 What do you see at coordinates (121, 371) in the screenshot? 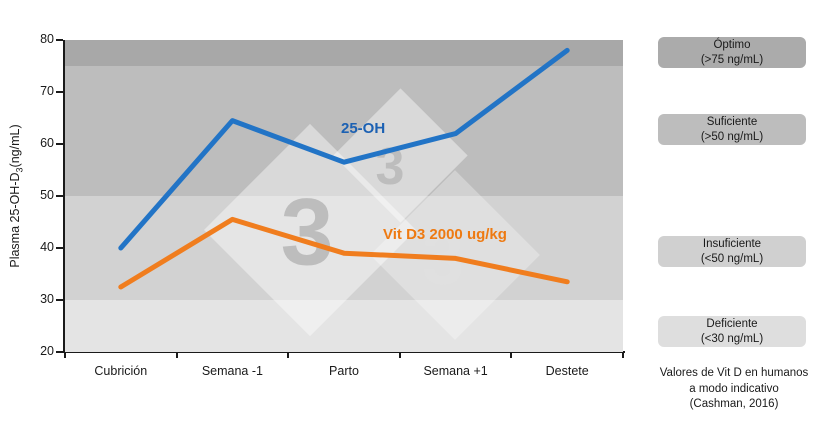
I see `x-category-label: Cubrición` at bounding box center [121, 371].